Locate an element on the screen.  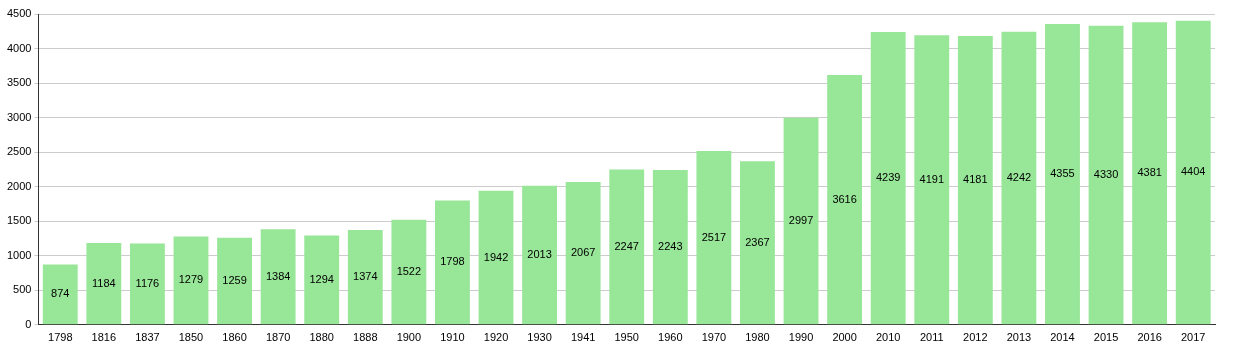
data-label: 4404 is located at coordinates (1193, 171).